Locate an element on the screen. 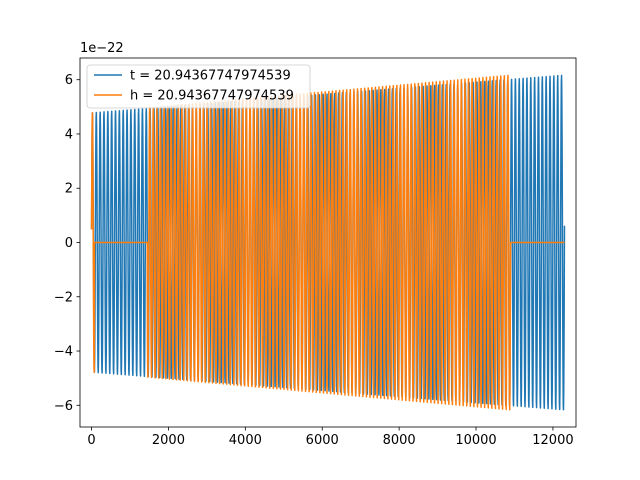 The height and width of the screenshot is (480, 640). x-tick-label: 2000 is located at coordinates (168, 440).